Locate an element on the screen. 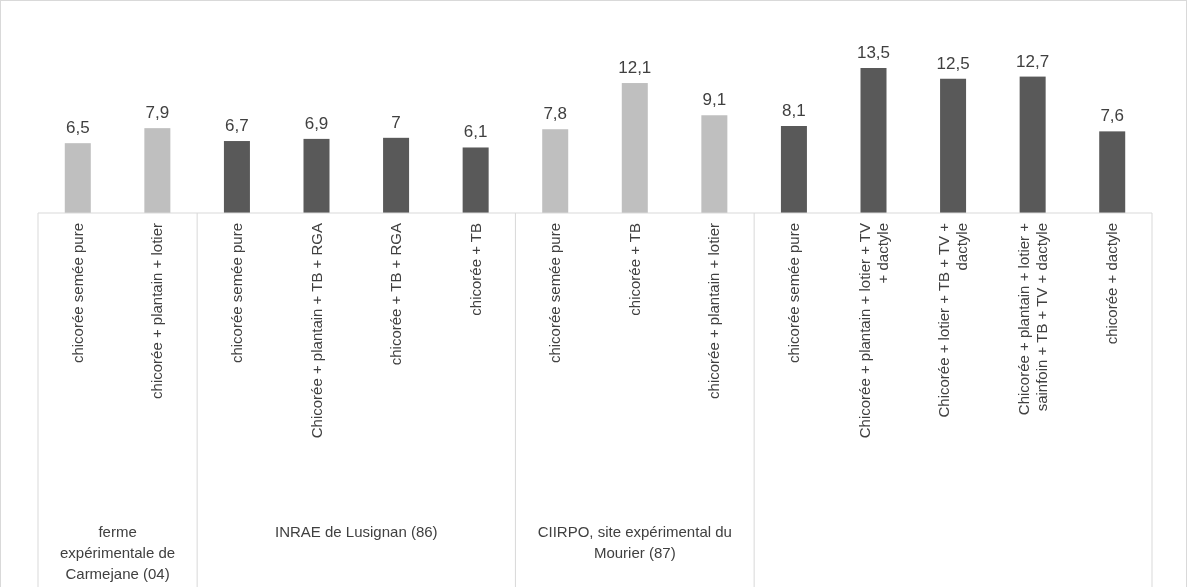 The height and width of the screenshot is (587, 1187). data-label: 9,1 is located at coordinates (714, 100).